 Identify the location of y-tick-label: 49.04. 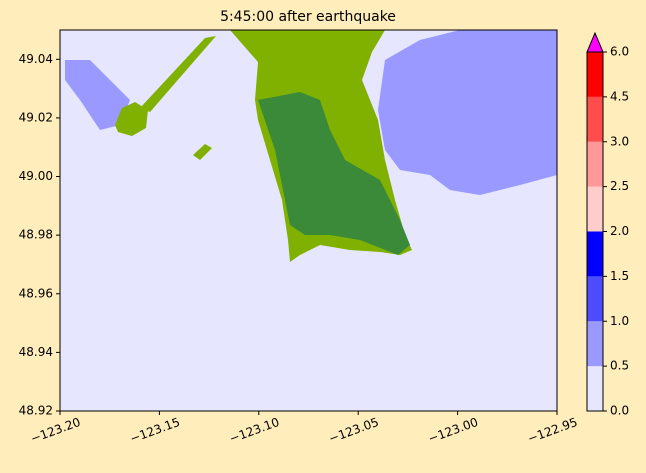
(36, 59).